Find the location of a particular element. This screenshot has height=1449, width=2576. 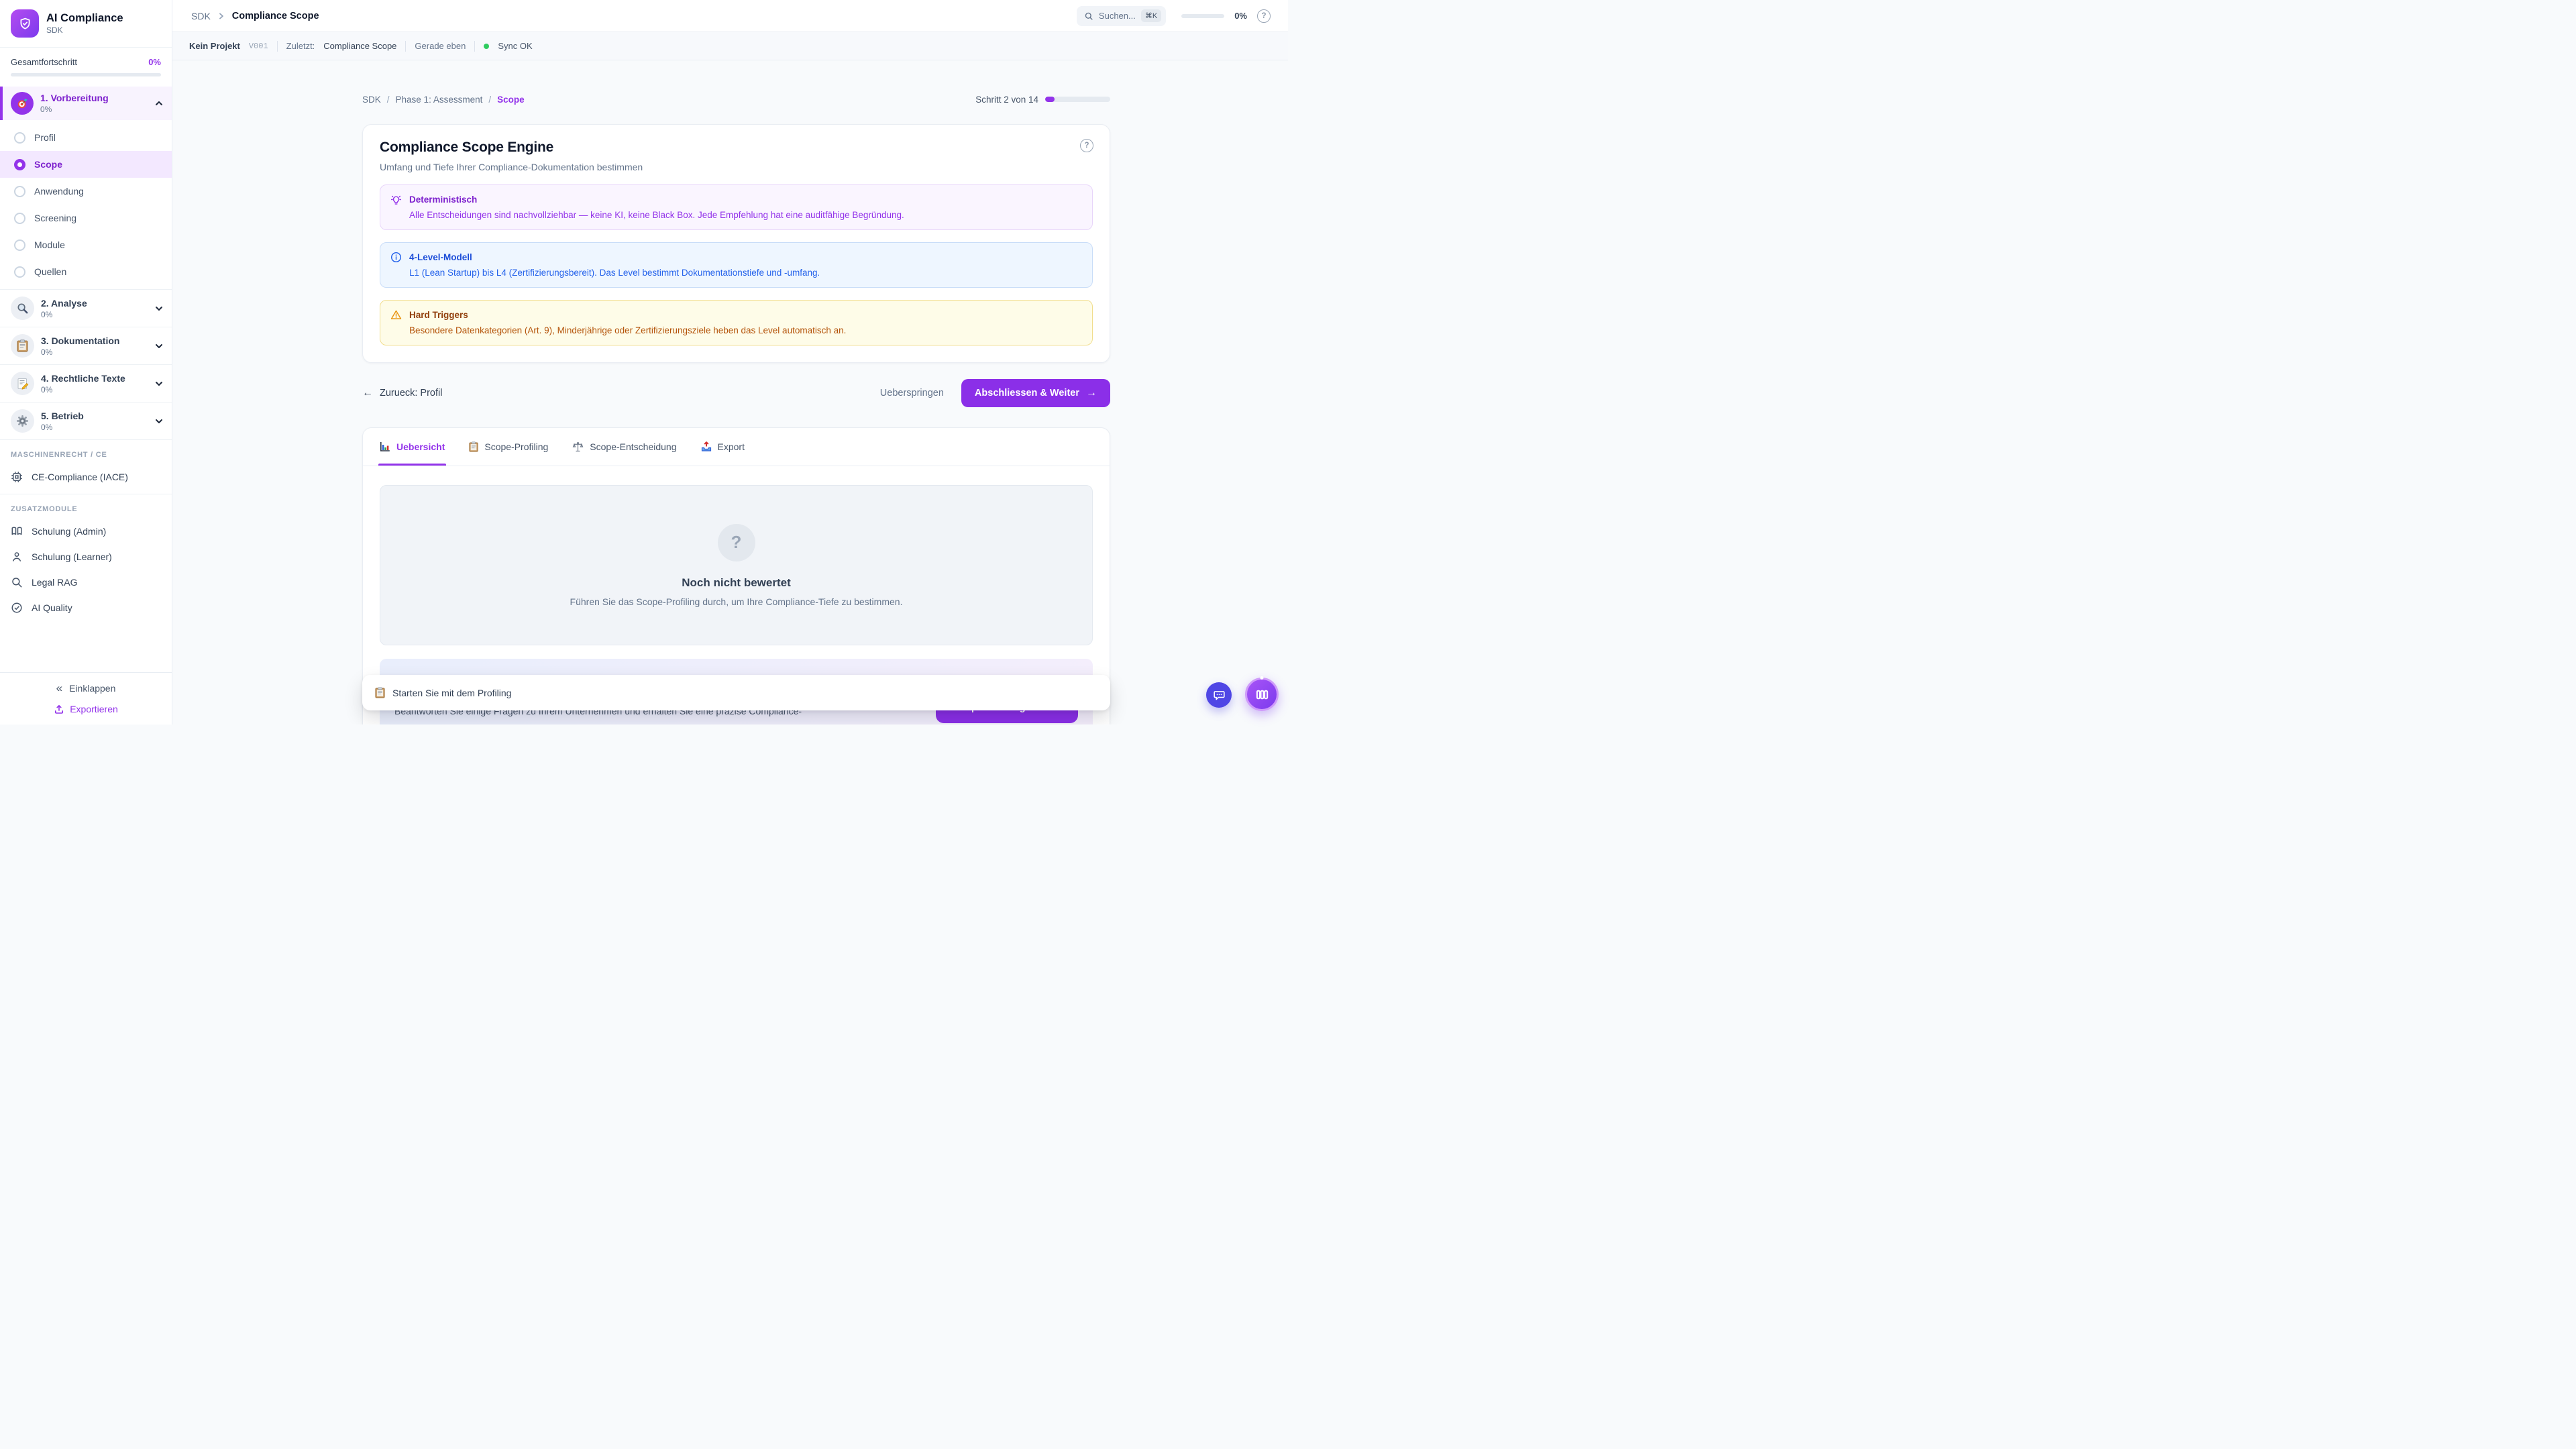

timestamp: Gerade eben is located at coordinates (440, 46).